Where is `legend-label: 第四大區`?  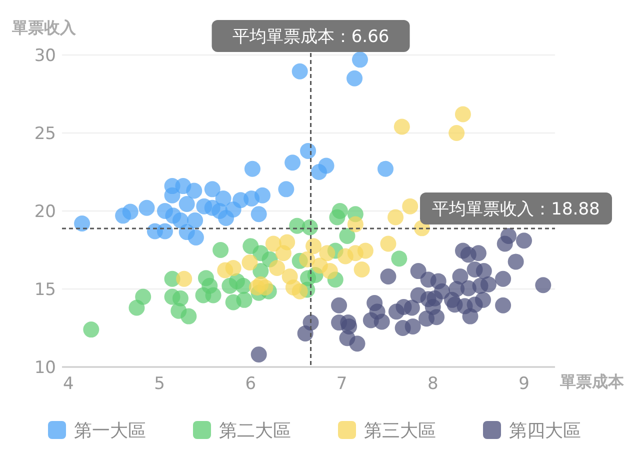
legend-label: 第四大區 is located at coordinates (545, 431).